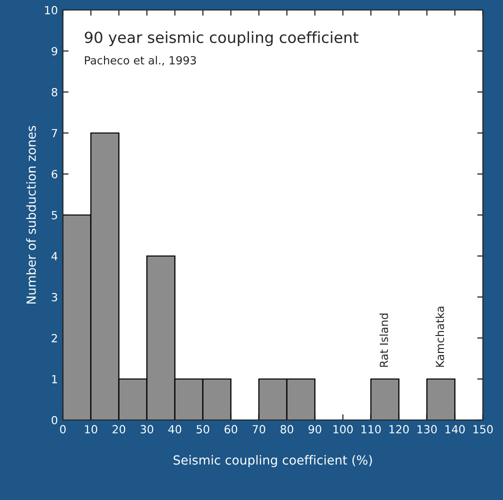 The height and width of the screenshot is (500, 503). I want to click on text: Pacheco et al., 1993, so click(140, 61).